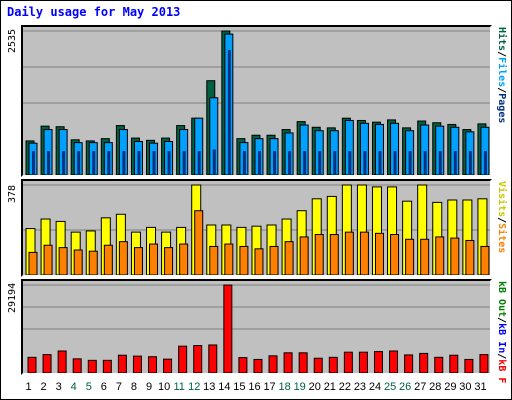 This screenshot has width=512, height=400. What do you see at coordinates (360, 387) in the screenshot?
I see `day-label: 23` at bounding box center [360, 387].